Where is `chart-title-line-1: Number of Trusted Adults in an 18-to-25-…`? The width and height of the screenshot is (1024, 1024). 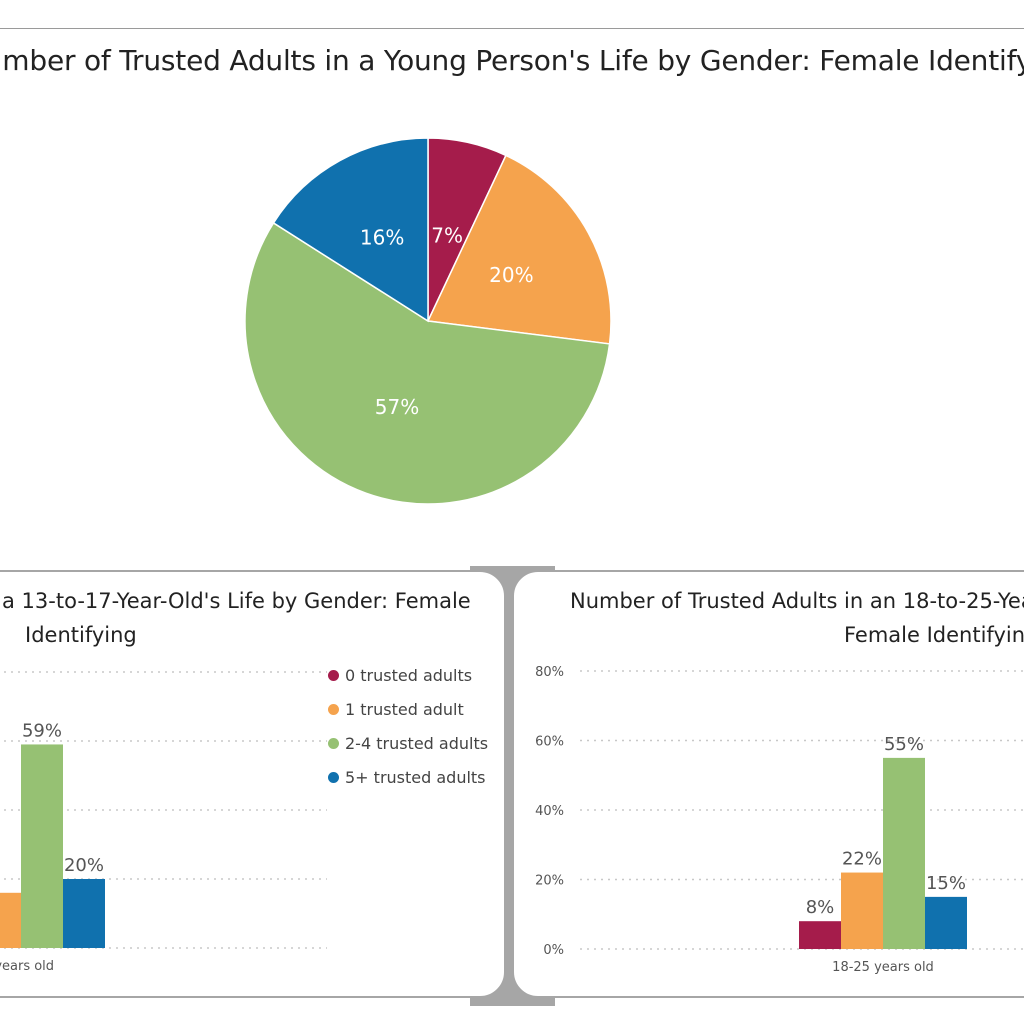
chart-title-line-1: Number of Trusted Adults in an 18-to-25-… is located at coordinates (797, 601).